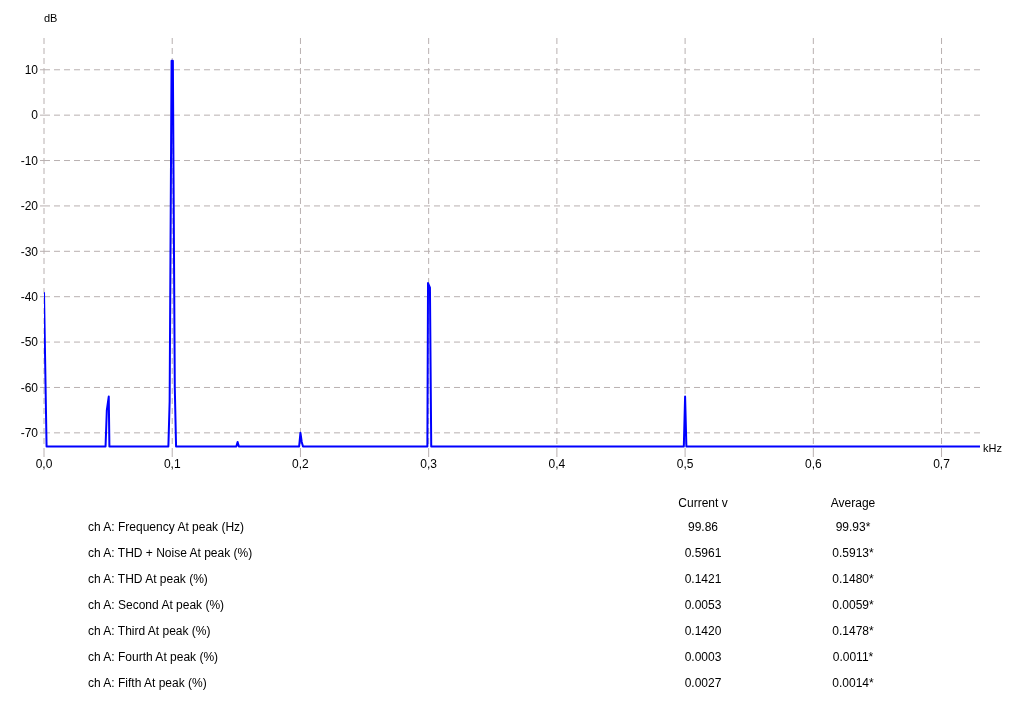 The width and height of the screenshot is (1021, 704). What do you see at coordinates (853, 605) in the screenshot?
I see `text: 0.0059*` at bounding box center [853, 605].